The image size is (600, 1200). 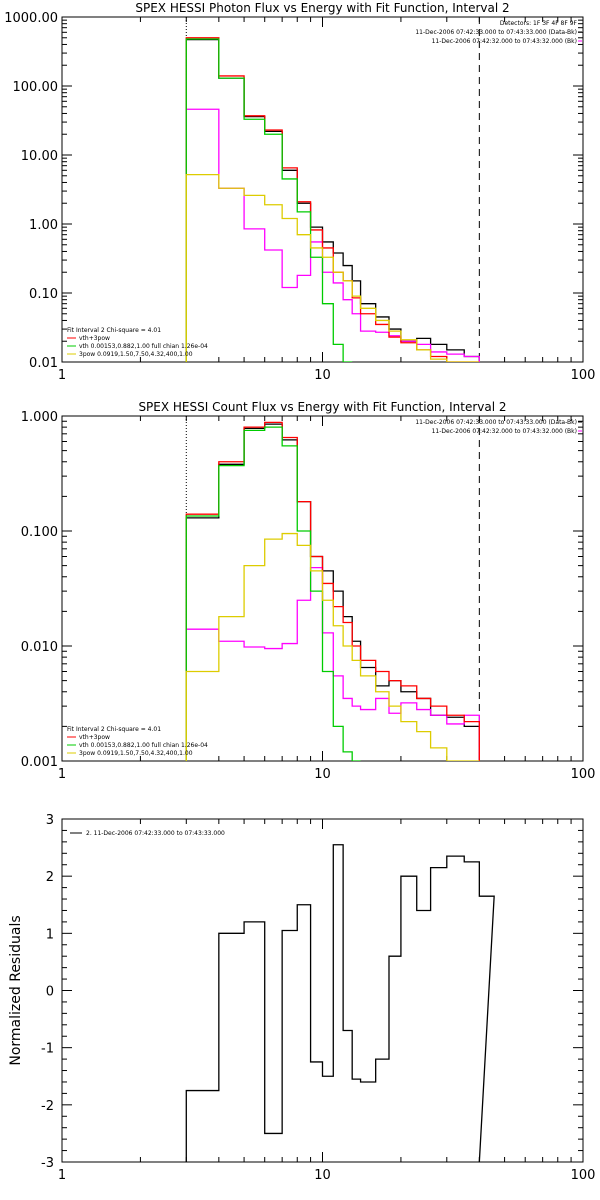 What do you see at coordinates (39, 762) in the screenshot?
I see `y-tick-label: 0.001` at bounding box center [39, 762].